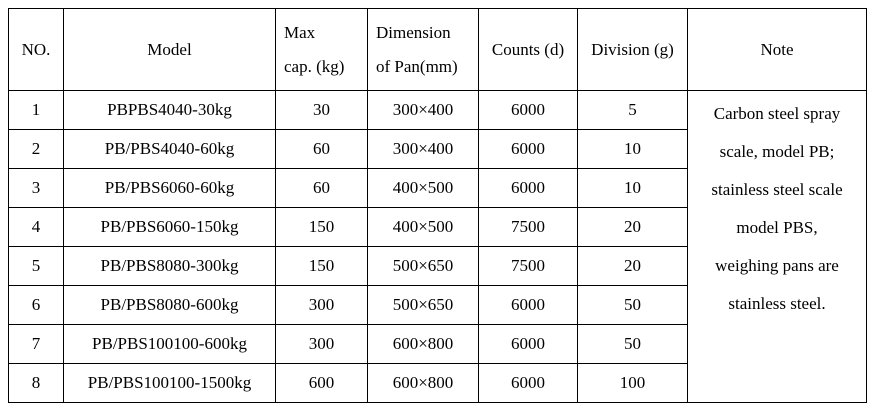 Image resolution: width=872 pixels, height=419 pixels. I want to click on note-line: model PBS,, so click(777, 227).